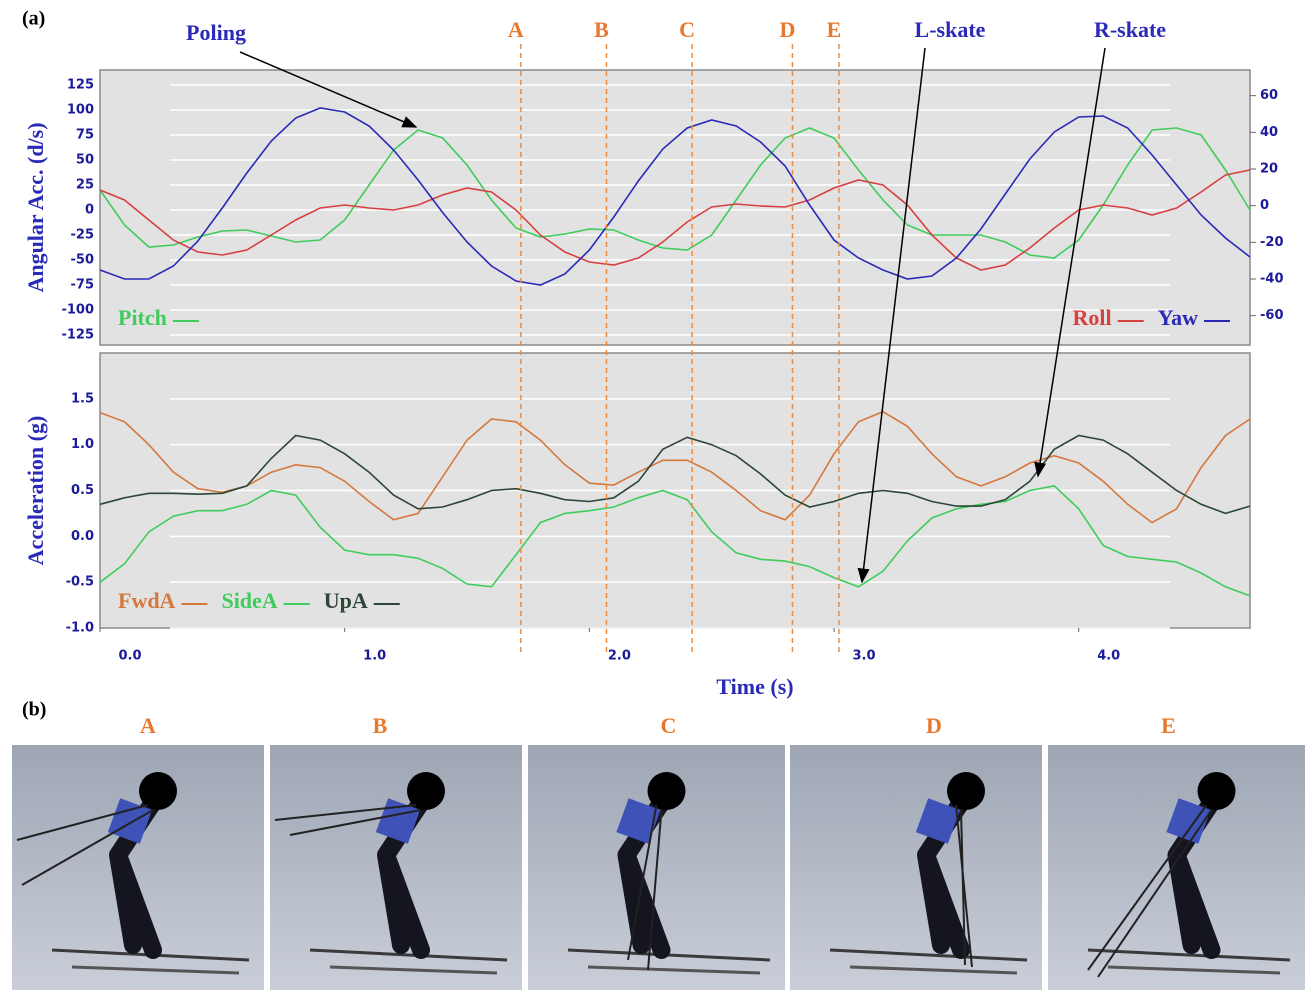 The height and width of the screenshot is (1000, 1316). What do you see at coordinates (1151, 317) in the screenshot?
I see `legend: Roll Yaw` at bounding box center [1151, 317].